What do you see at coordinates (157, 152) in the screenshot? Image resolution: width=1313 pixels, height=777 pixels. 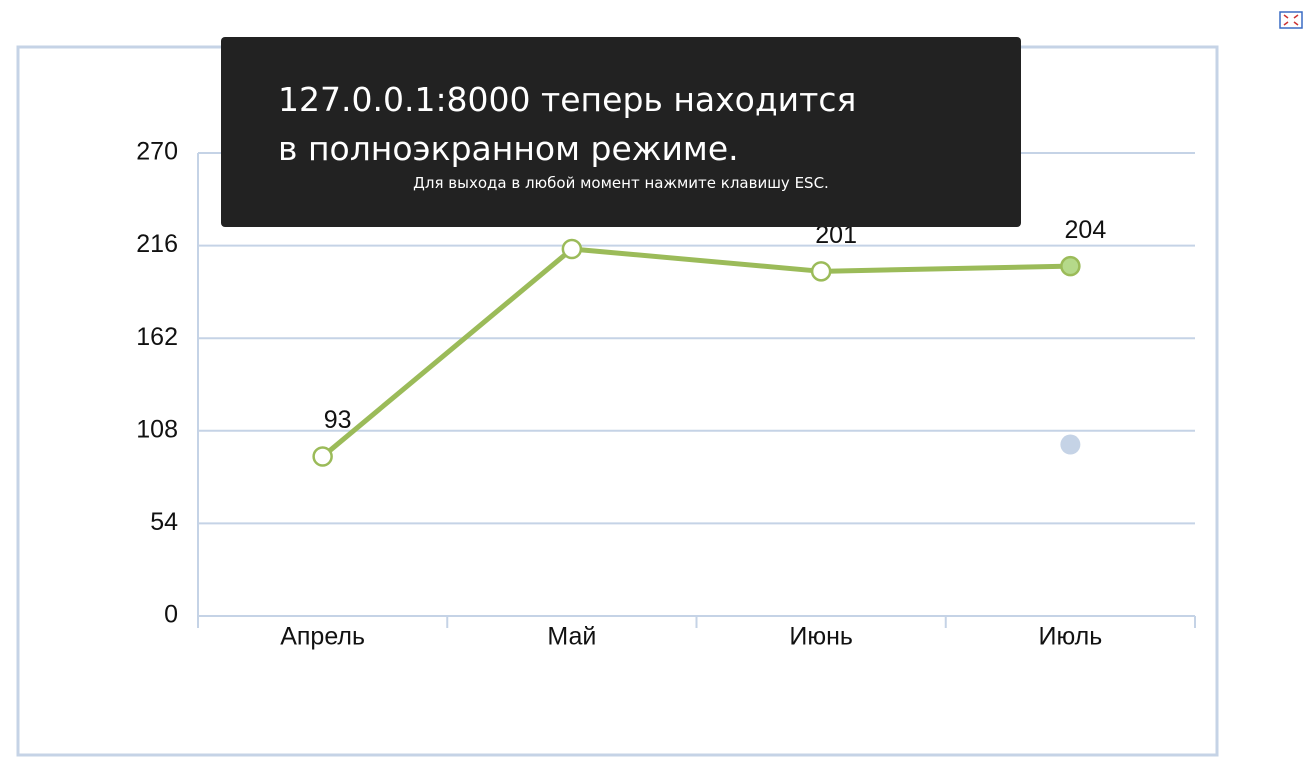 I see `y-tick-label: 270` at bounding box center [157, 152].